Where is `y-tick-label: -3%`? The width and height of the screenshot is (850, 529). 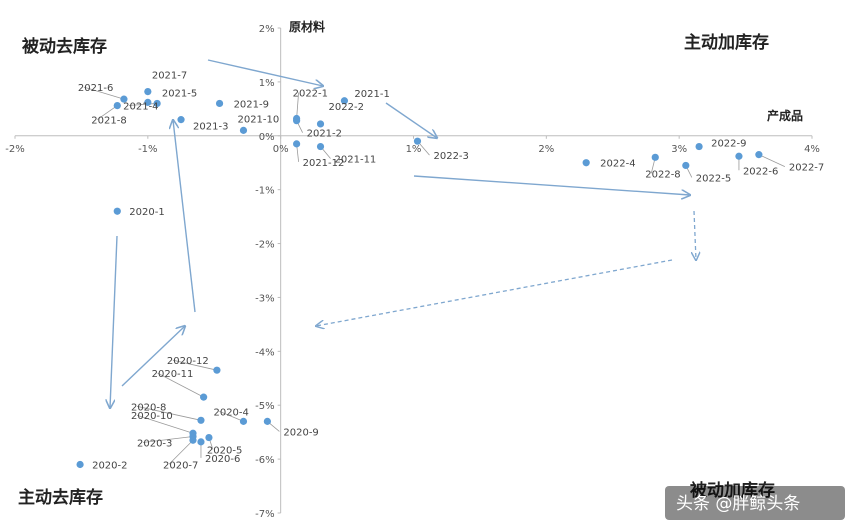
y-tick-label: -3% is located at coordinates (264, 298).